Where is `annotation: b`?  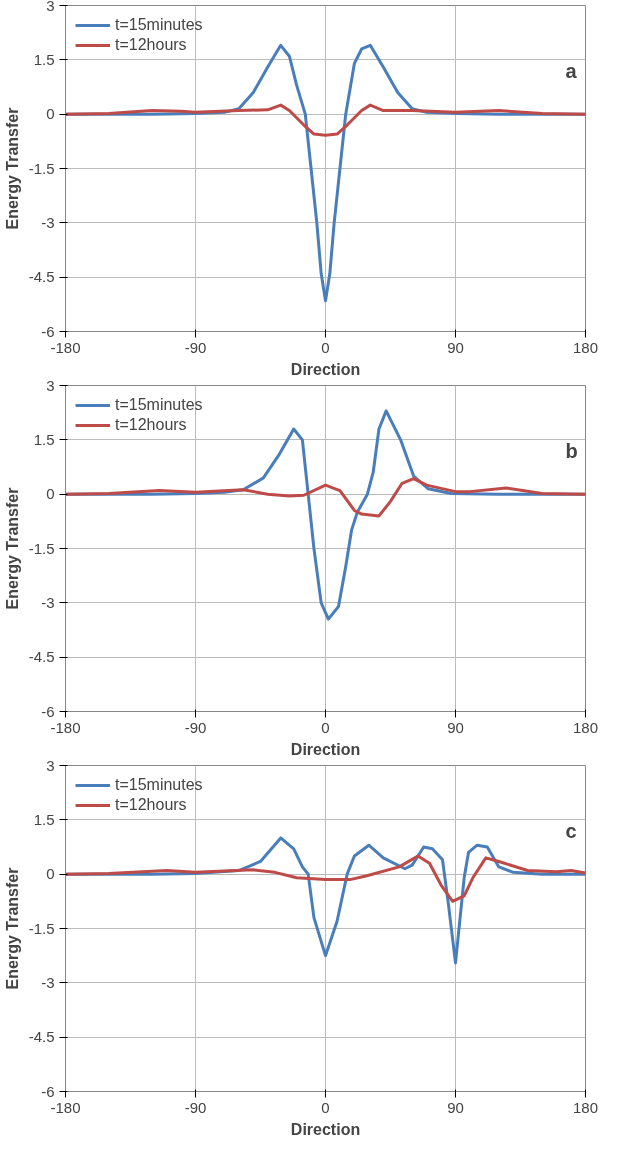
annotation: b is located at coordinates (571, 450).